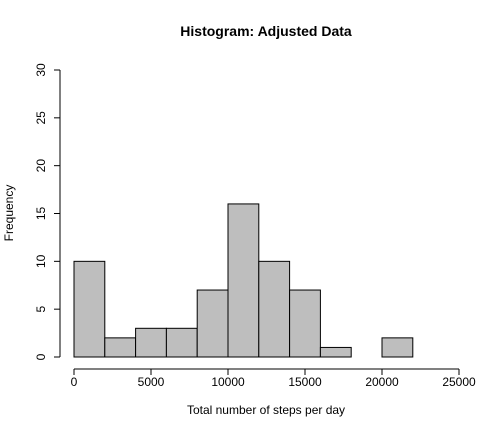  I want to click on y-axis: 0 5 10 15 20 25 30, so click(47, 211).